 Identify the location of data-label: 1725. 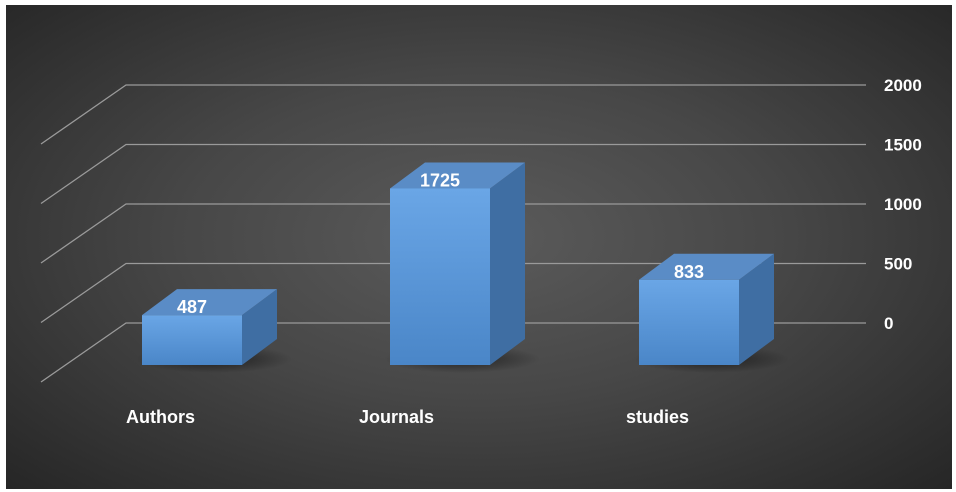
(440, 180).